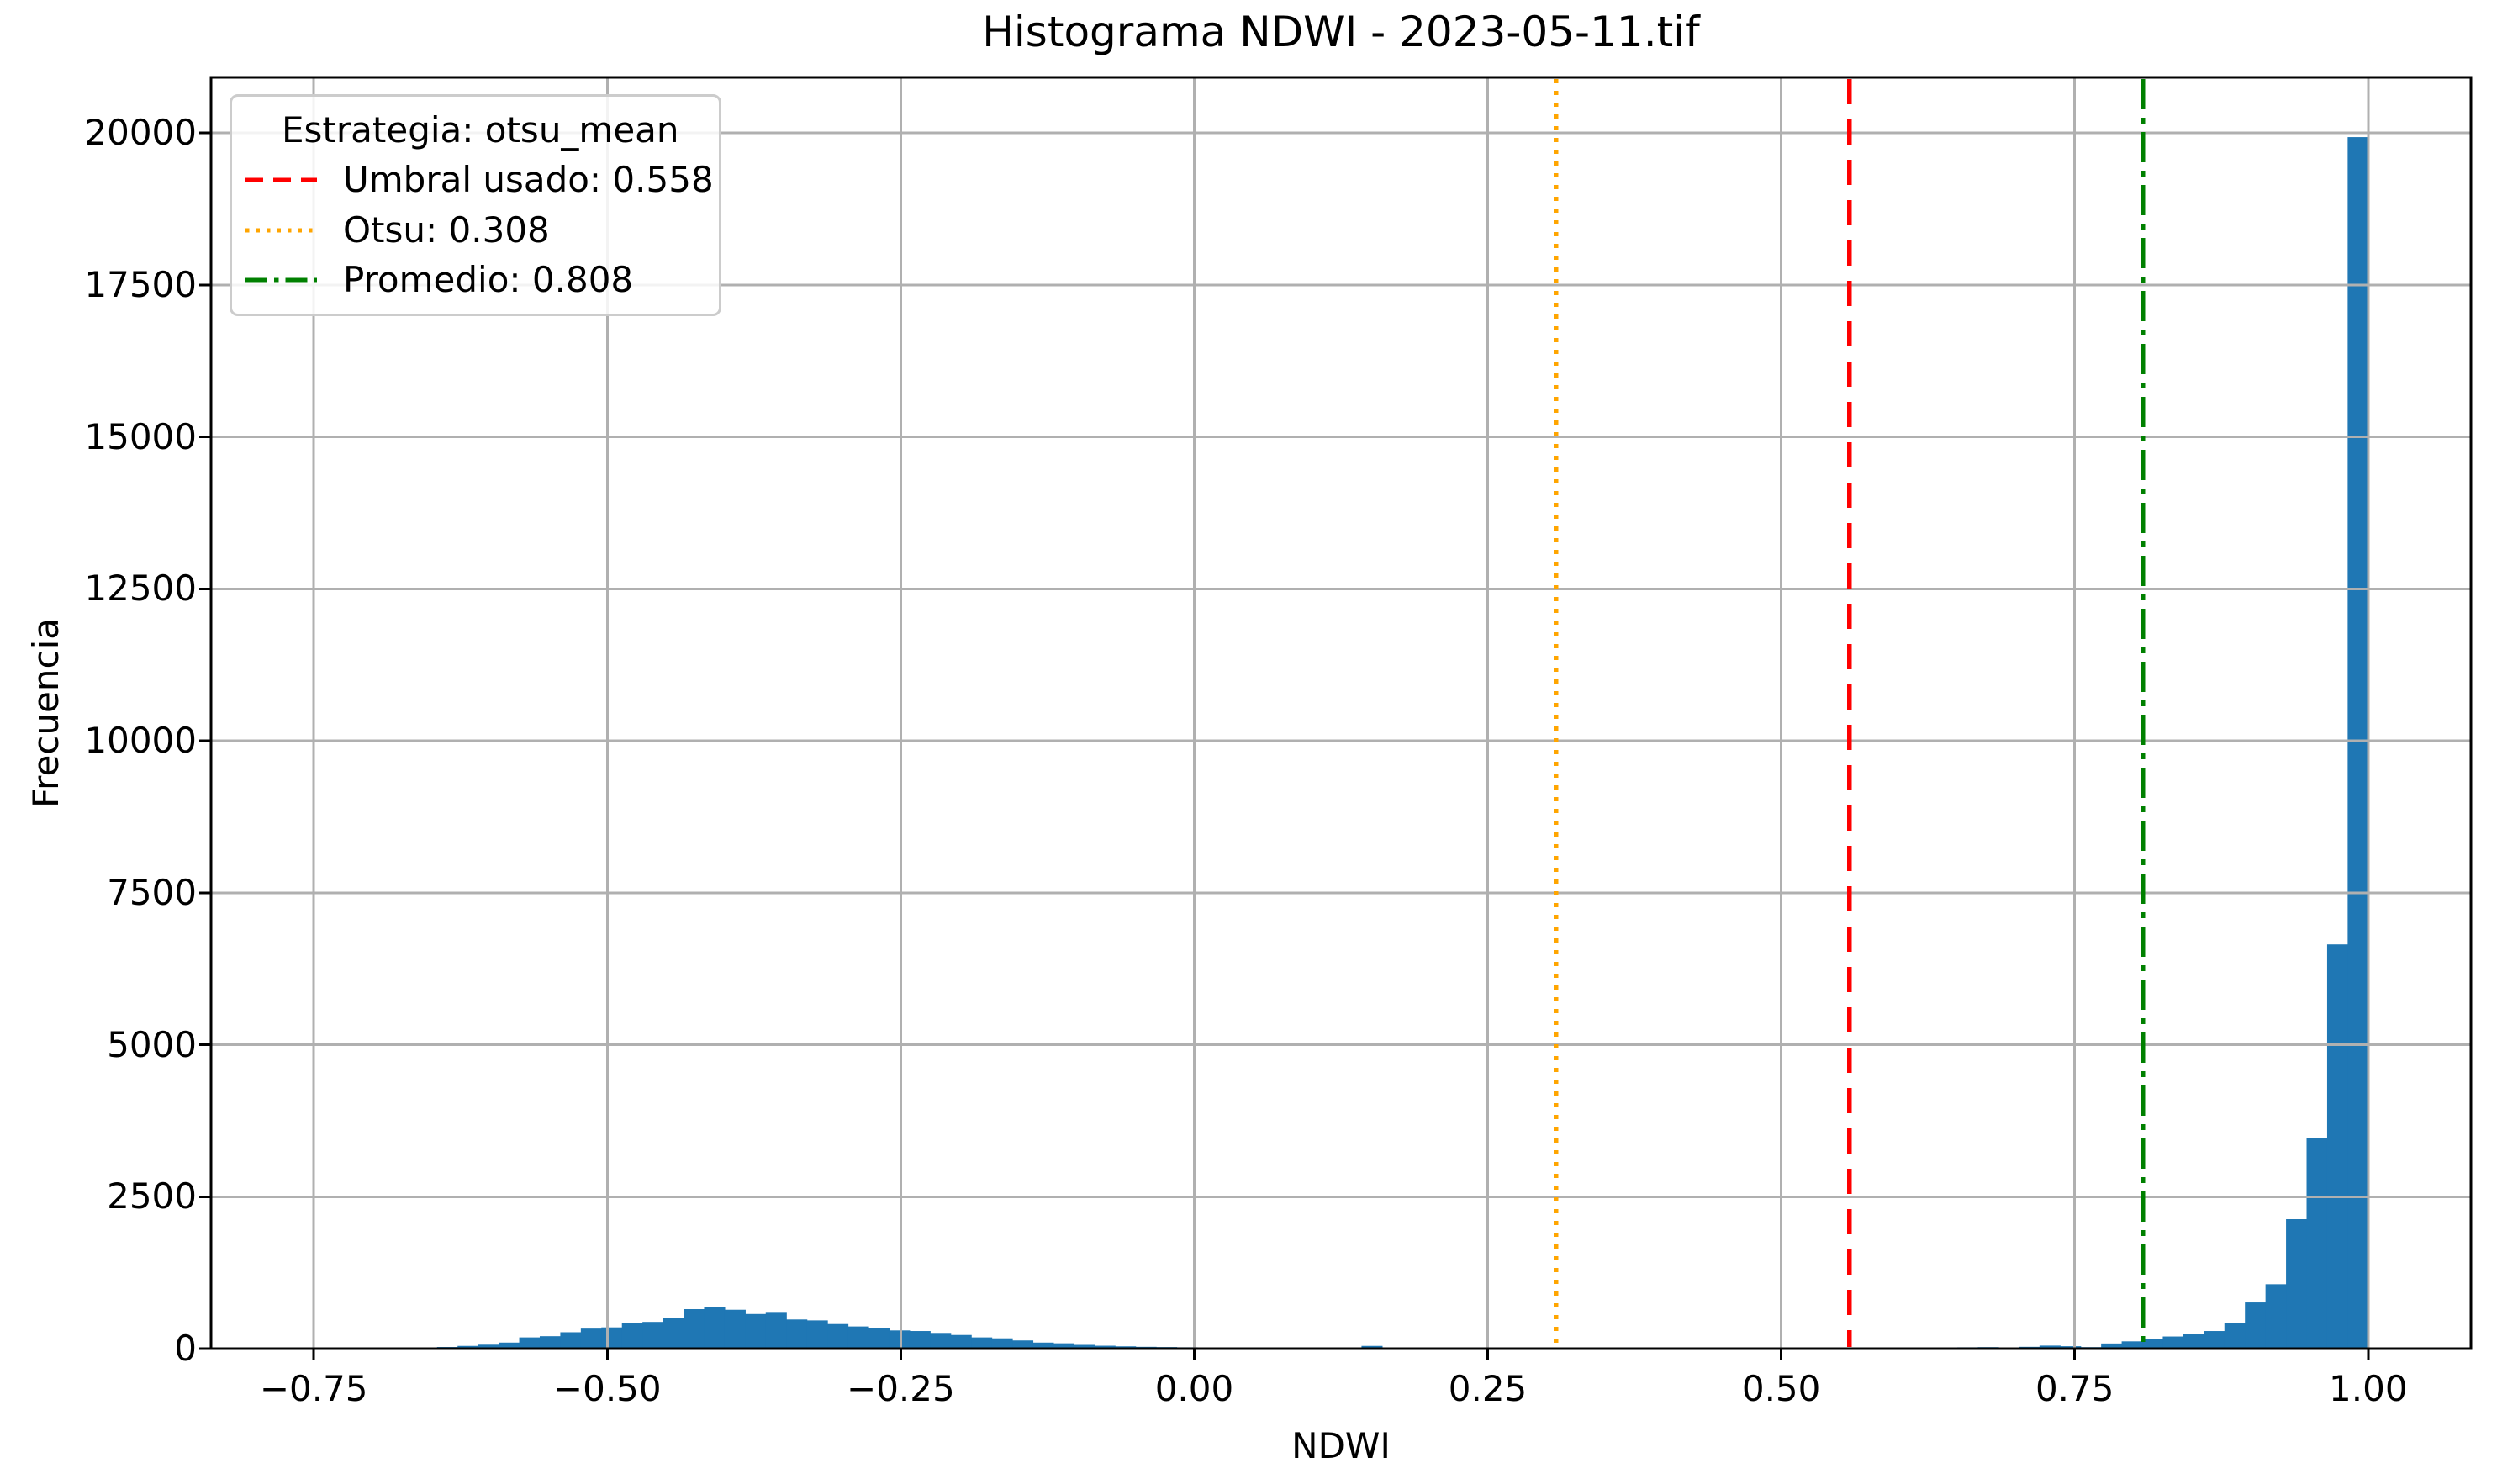 This screenshot has width=2497, height=1484. I want to click on x-tick-label: 0.25, so click(1488, 1388).